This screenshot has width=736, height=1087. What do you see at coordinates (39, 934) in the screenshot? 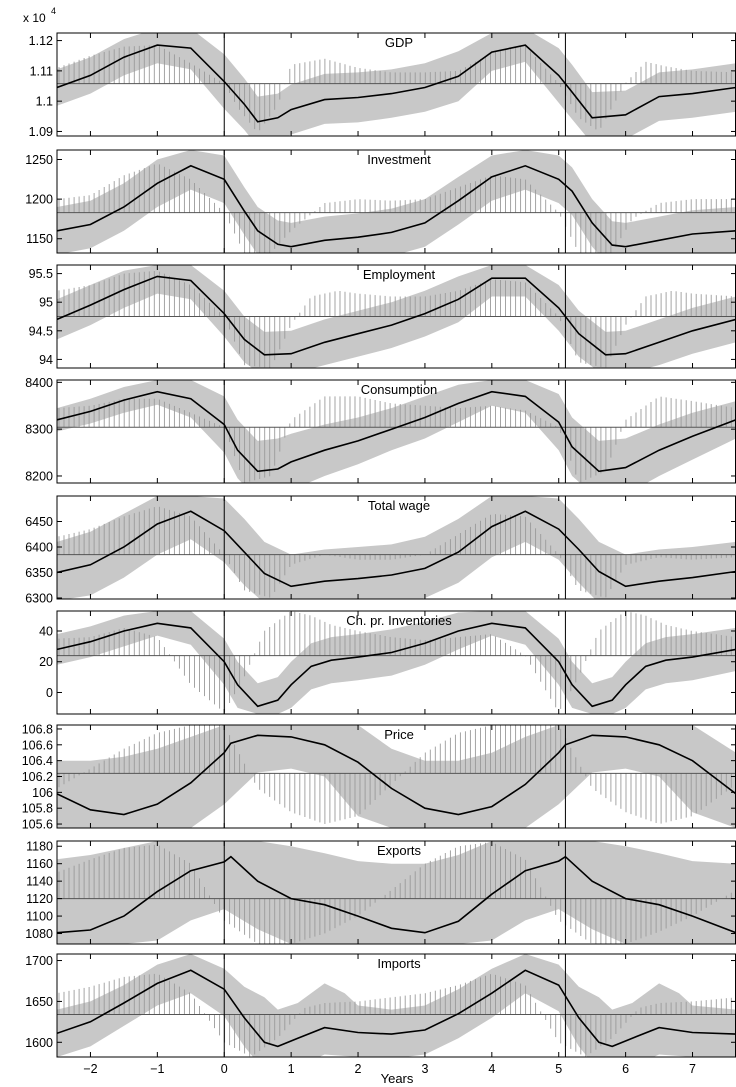
I see `y-tick-label: 1080` at bounding box center [39, 934].